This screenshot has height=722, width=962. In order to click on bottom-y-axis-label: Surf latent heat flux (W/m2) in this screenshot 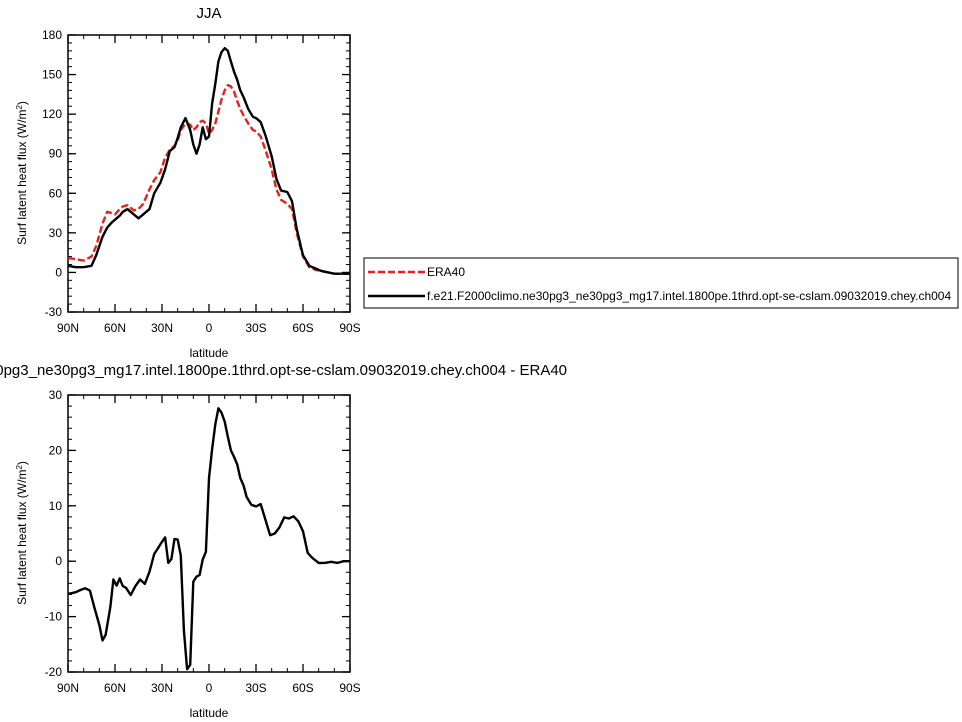, I will do `click(22, 533)`.